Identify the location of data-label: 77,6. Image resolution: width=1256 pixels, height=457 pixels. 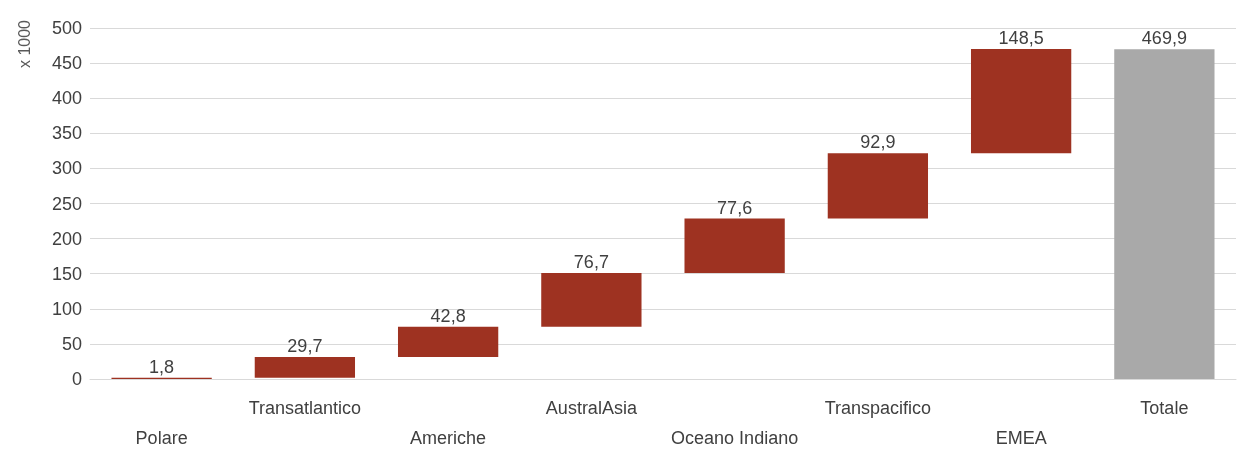
(735, 207).